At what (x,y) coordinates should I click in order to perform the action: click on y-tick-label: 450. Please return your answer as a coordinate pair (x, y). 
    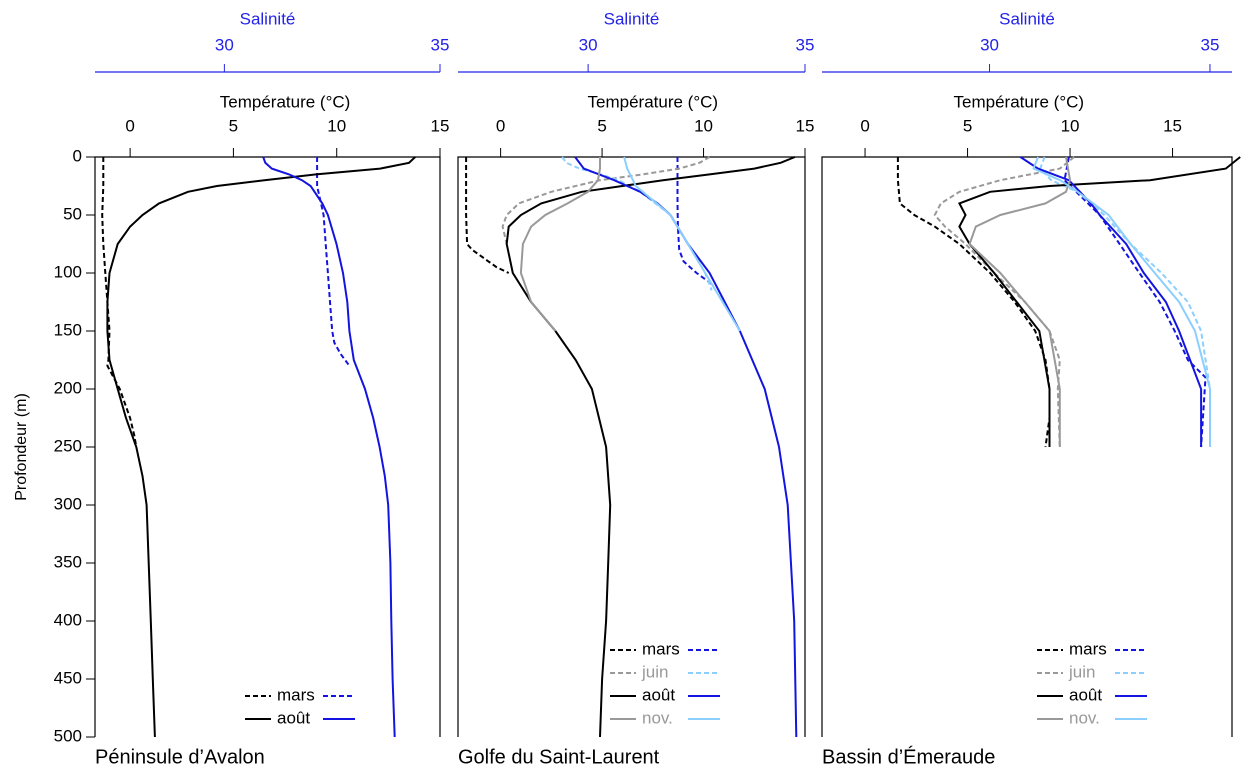
    Looking at the image, I should click on (68, 677).